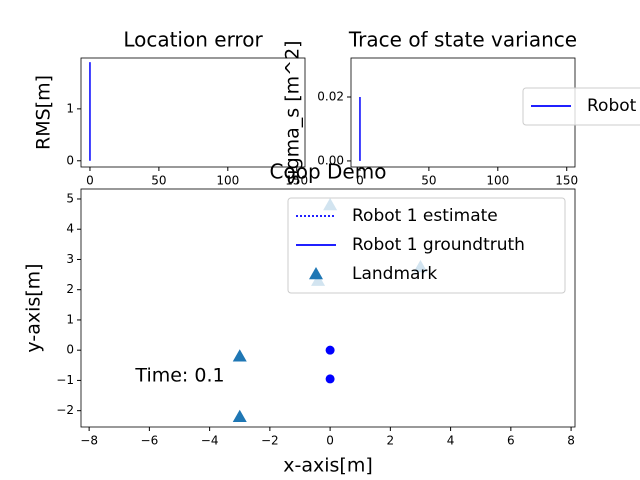 The width and height of the screenshot is (640, 480). Describe the element at coordinates (193, 40) in the screenshot. I see `chart-title: Location error` at that location.